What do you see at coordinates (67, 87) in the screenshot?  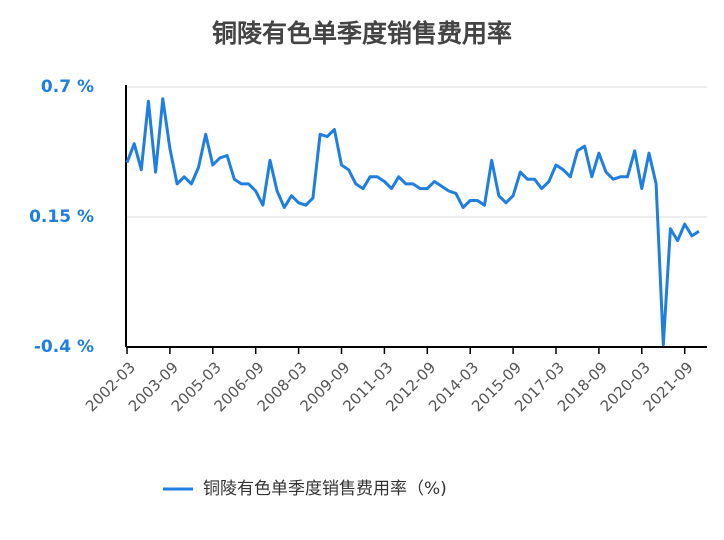 I see `y-tick-label: 0.7 %` at bounding box center [67, 87].